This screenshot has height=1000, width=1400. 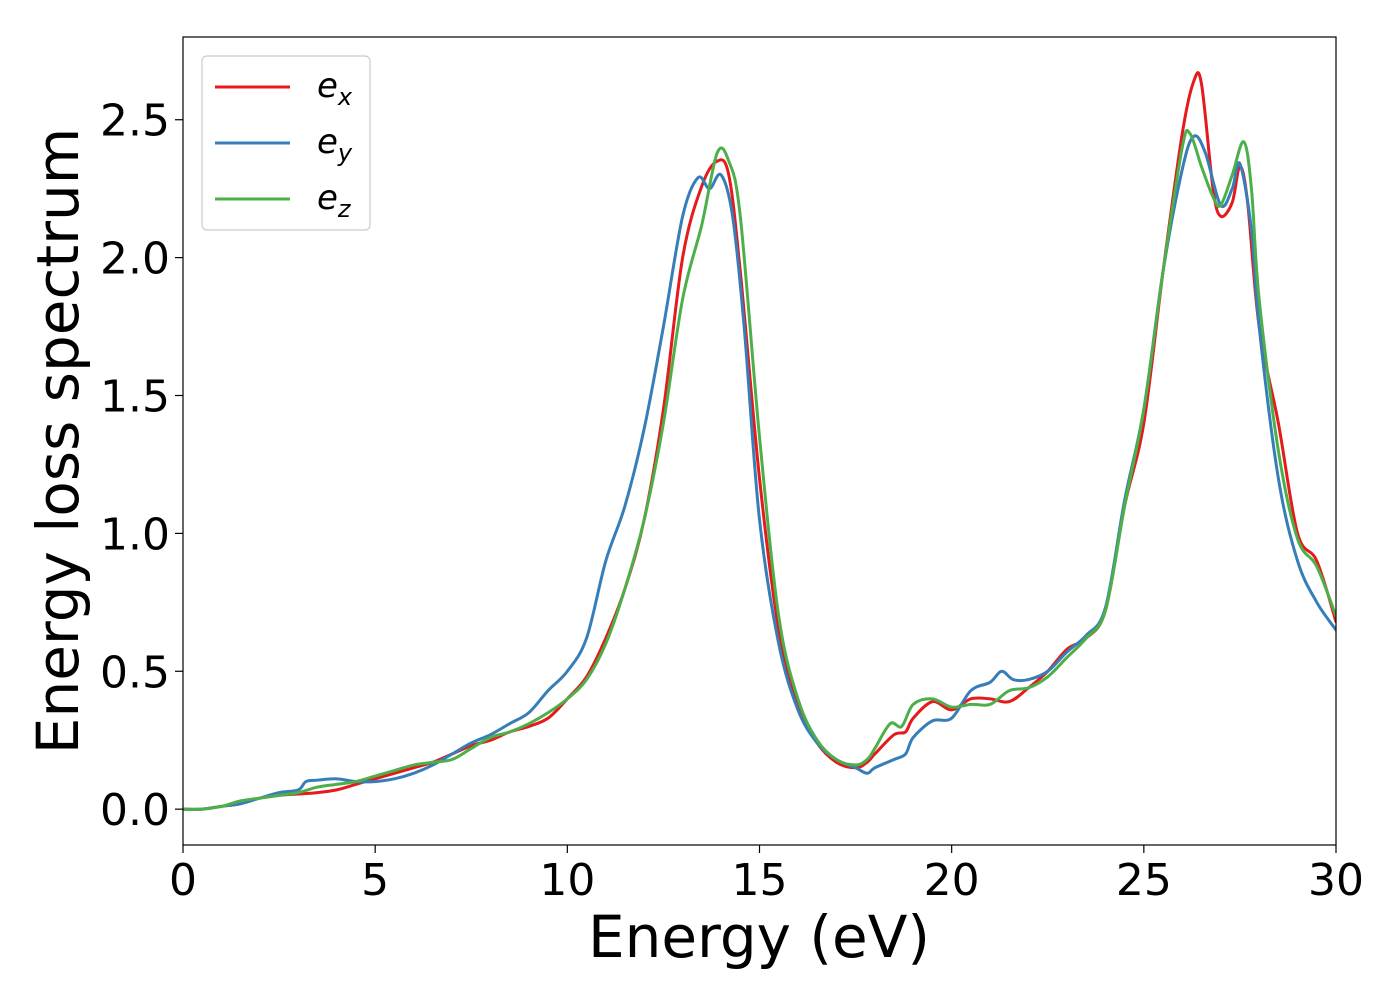 What do you see at coordinates (141, 466) in the screenshot?
I see `y-axis: 0.0 0.5 1.0 1.5 2.0 2.5` at bounding box center [141, 466].